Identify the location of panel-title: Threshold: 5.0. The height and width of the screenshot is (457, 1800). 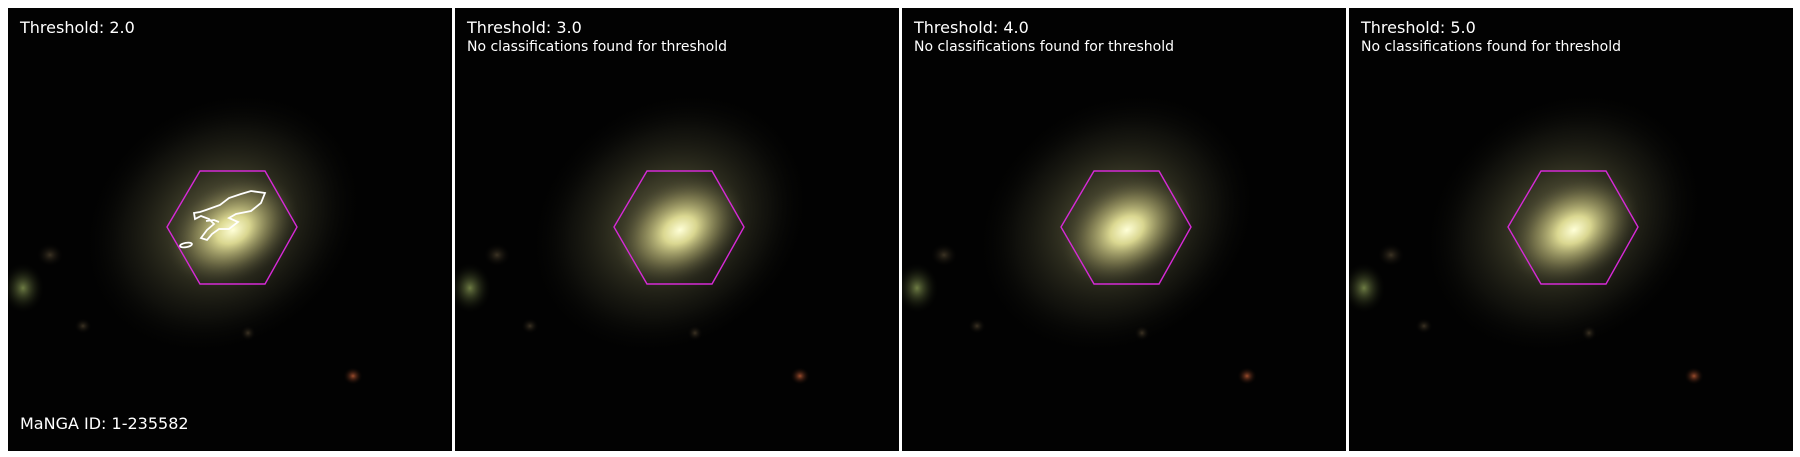
(1418, 27).